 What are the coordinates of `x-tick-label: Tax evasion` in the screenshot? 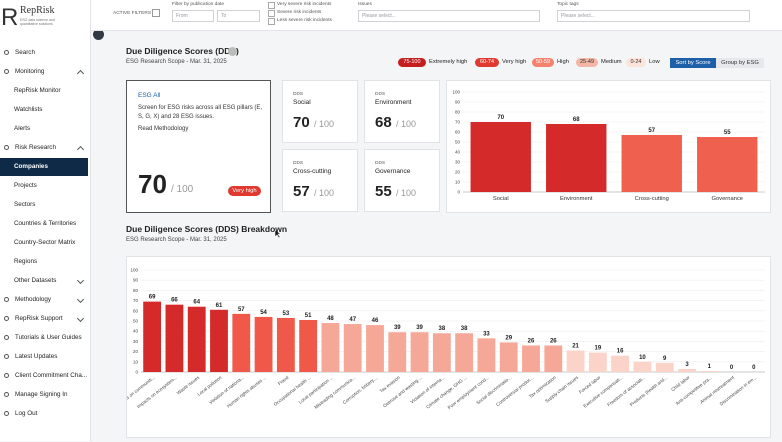 It's located at (390, 384).